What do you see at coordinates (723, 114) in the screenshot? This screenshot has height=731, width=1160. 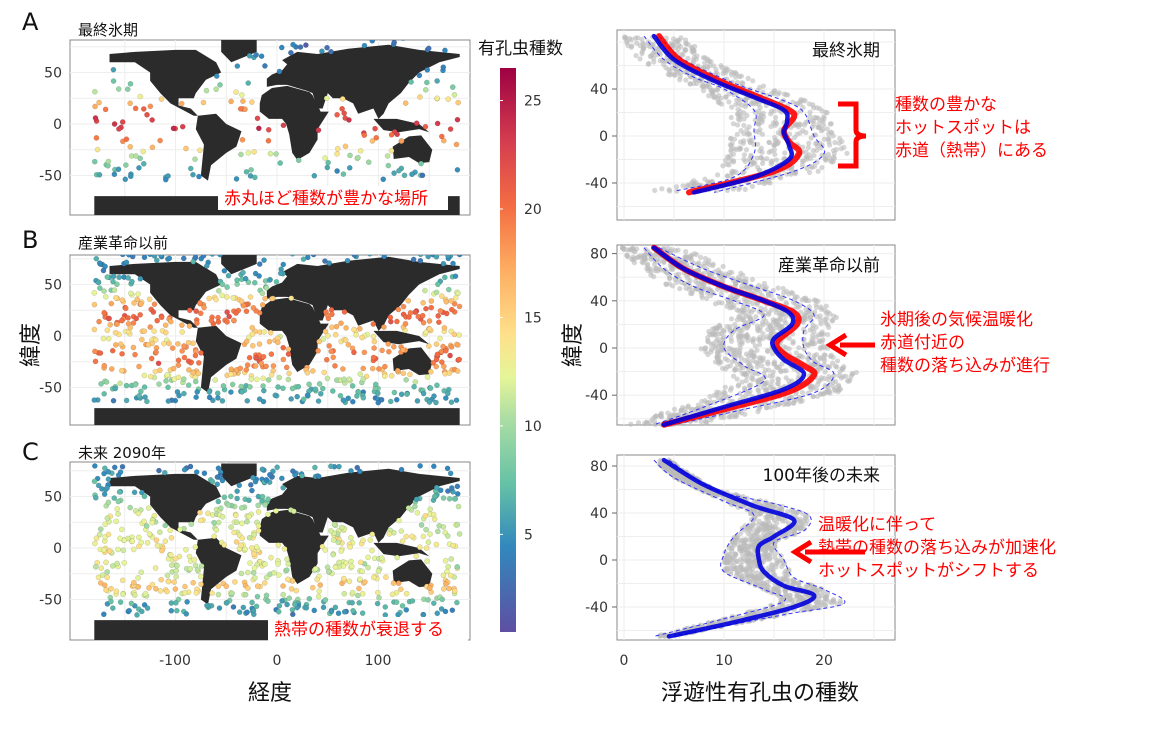 I see `series-line` at bounding box center [723, 114].